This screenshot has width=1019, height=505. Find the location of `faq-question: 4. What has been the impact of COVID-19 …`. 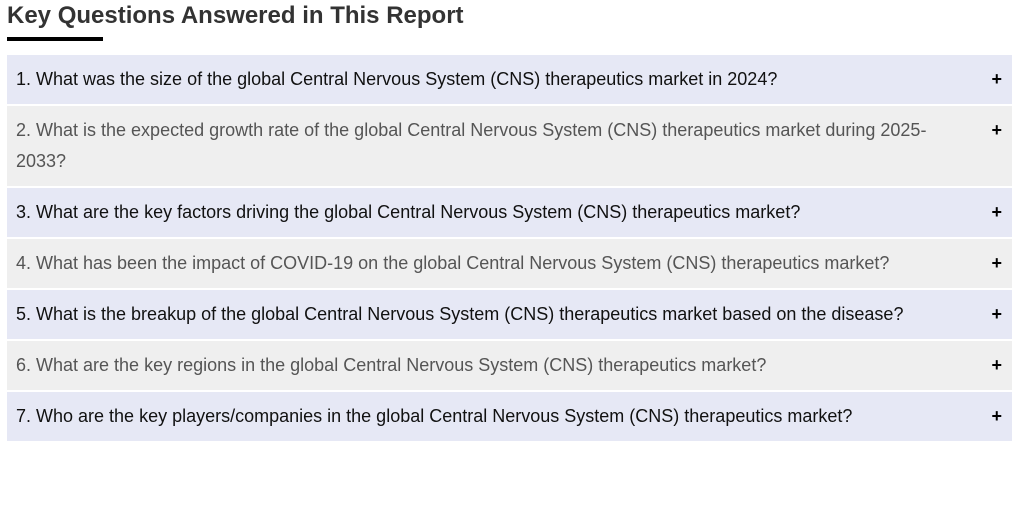

faq-question: 4. What has been the impact of COVID-19 … is located at coordinates (453, 263).